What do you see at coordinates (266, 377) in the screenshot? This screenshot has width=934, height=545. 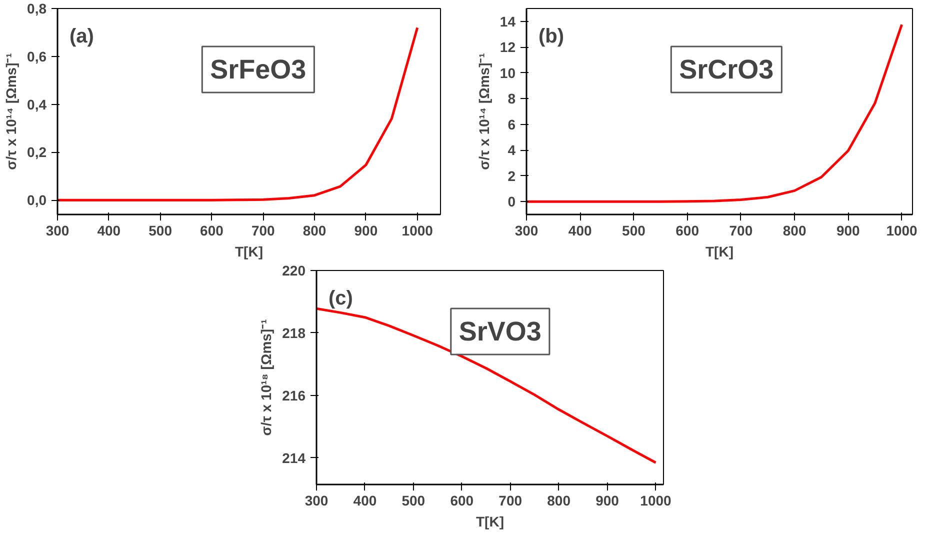 I see `y-axis-title: σ/τ x 10¹⁸ [Ωms]⁻¹` at bounding box center [266, 377].